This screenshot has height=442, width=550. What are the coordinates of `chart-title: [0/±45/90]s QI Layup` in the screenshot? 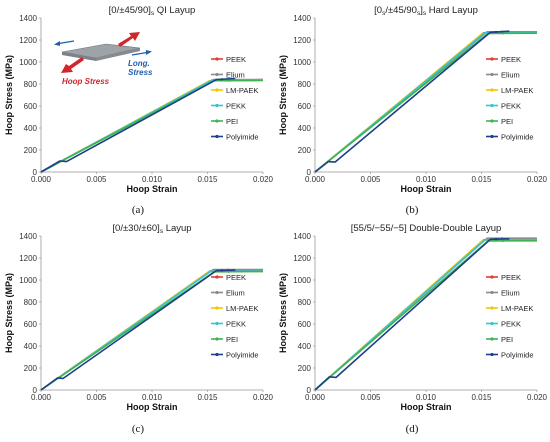 It's located at (152, 11).